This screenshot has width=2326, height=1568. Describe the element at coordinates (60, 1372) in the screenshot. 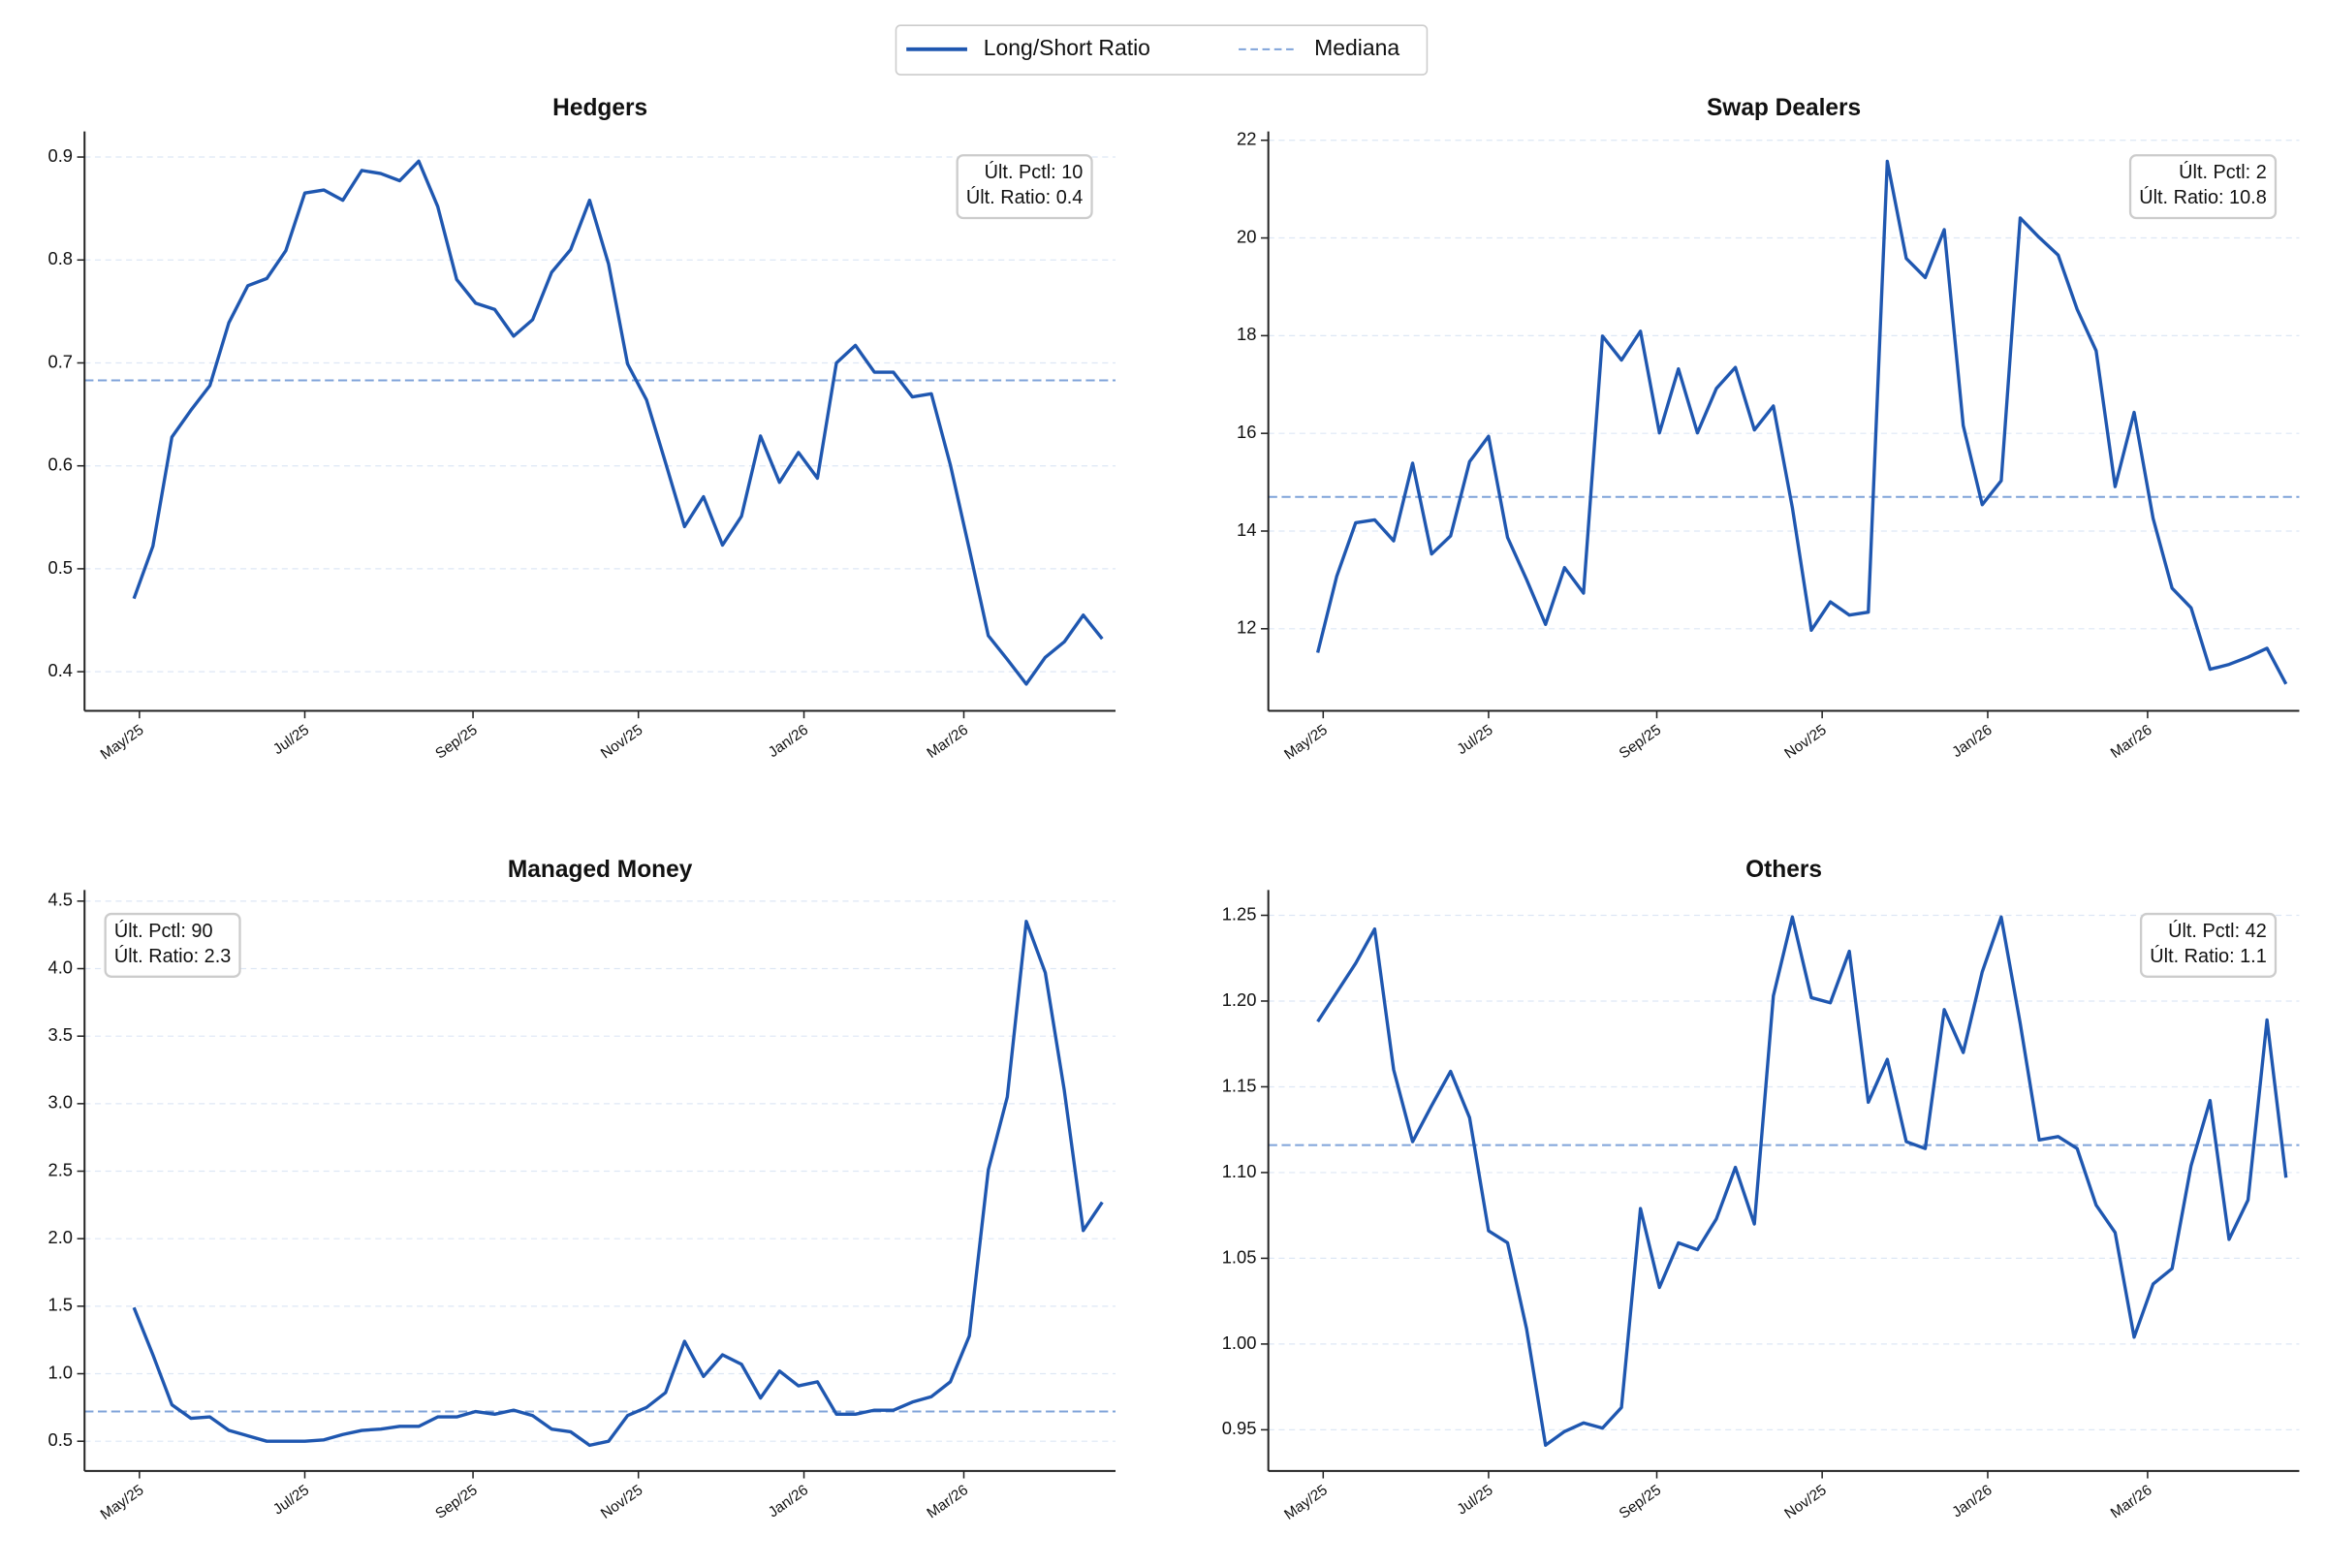

I see `y-tick-label: 1.0` at that location.